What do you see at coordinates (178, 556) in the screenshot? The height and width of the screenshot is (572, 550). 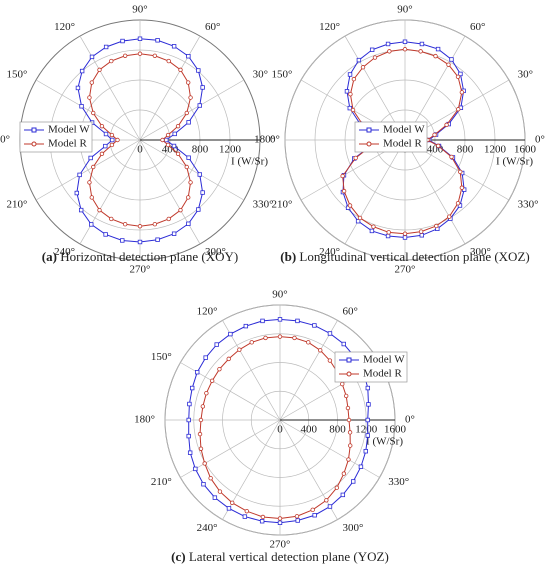 I see `caption-label: (c)` at bounding box center [178, 556].